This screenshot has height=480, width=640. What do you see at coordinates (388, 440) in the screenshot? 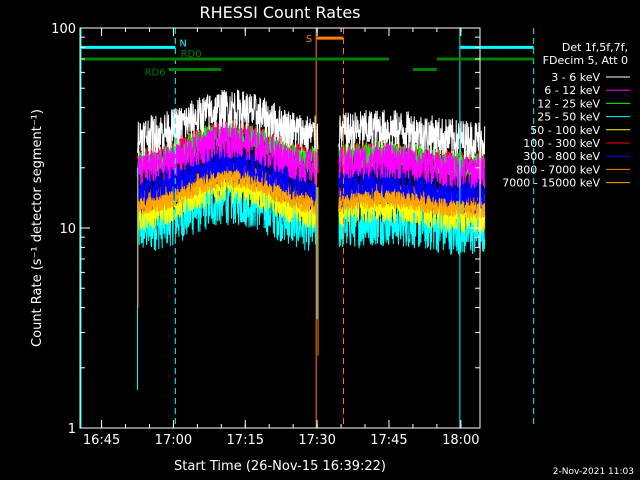
I see `x-tick-label: 17:45` at bounding box center [388, 440].